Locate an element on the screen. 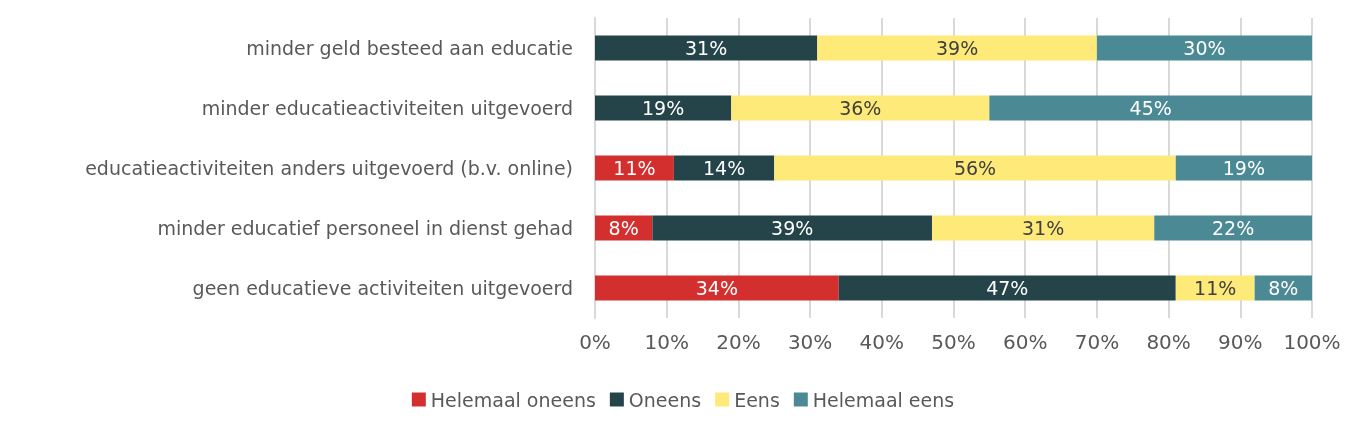 The width and height of the screenshot is (1368, 426). x-tick-label: 80% is located at coordinates (1168, 342).